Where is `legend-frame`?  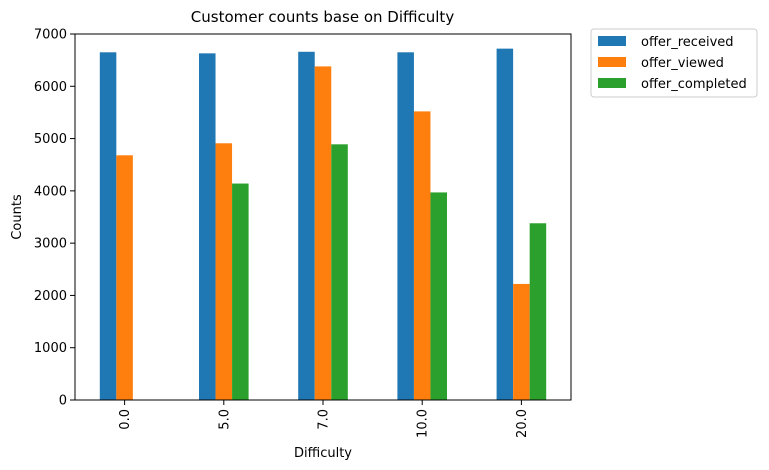
legend-frame is located at coordinates (674, 63).